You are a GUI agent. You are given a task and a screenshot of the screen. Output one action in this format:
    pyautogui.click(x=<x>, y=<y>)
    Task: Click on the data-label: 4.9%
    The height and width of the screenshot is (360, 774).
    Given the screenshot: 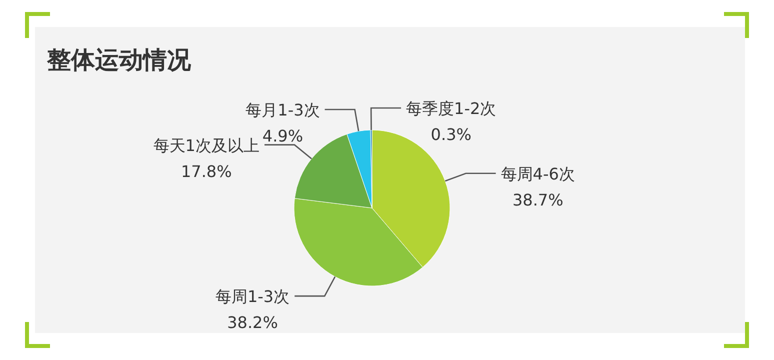 What is the action you would take?
    pyautogui.click(x=283, y=136)
    